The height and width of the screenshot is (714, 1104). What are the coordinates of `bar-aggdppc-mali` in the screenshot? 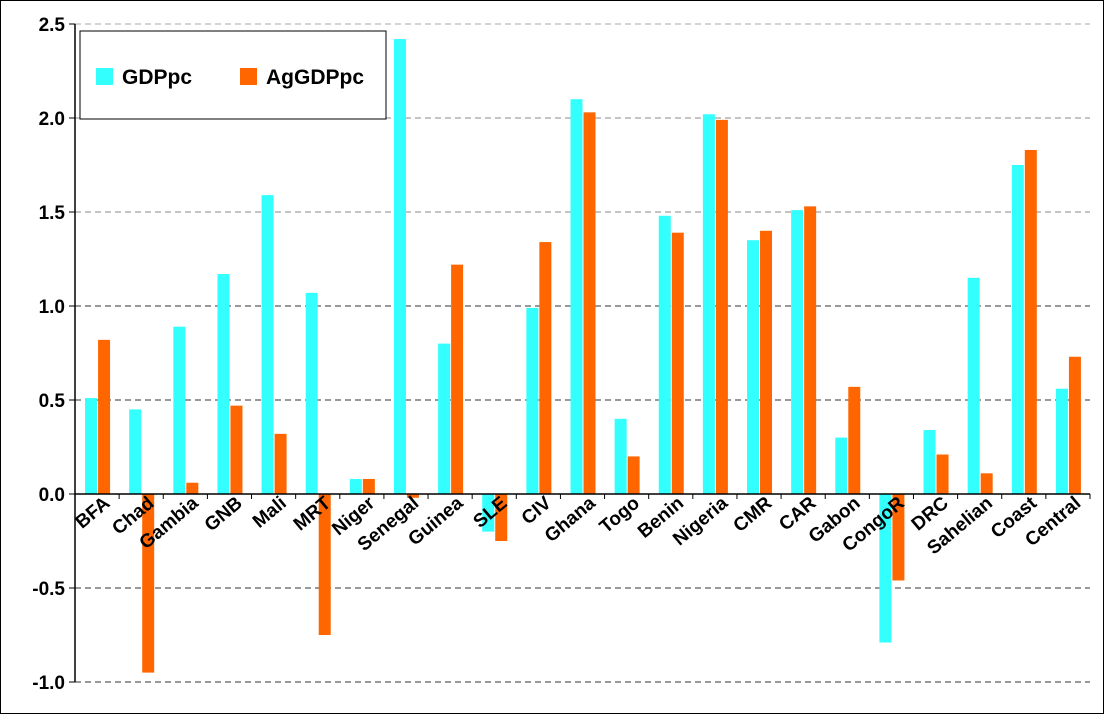 It's located at (280, 463).